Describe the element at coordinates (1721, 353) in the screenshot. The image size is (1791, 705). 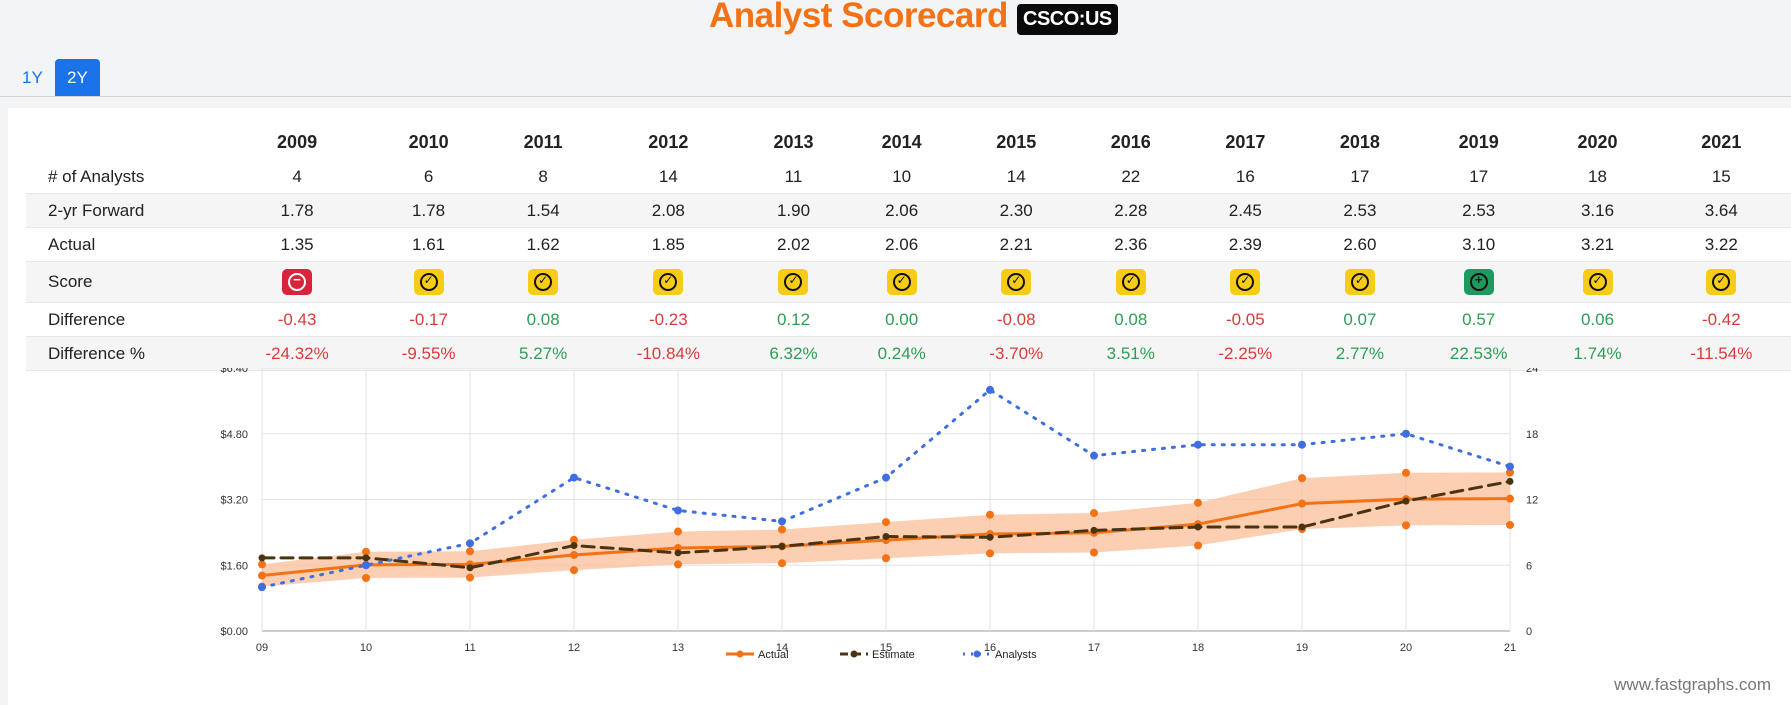
I see `table-cell: -11.54%` at that location.